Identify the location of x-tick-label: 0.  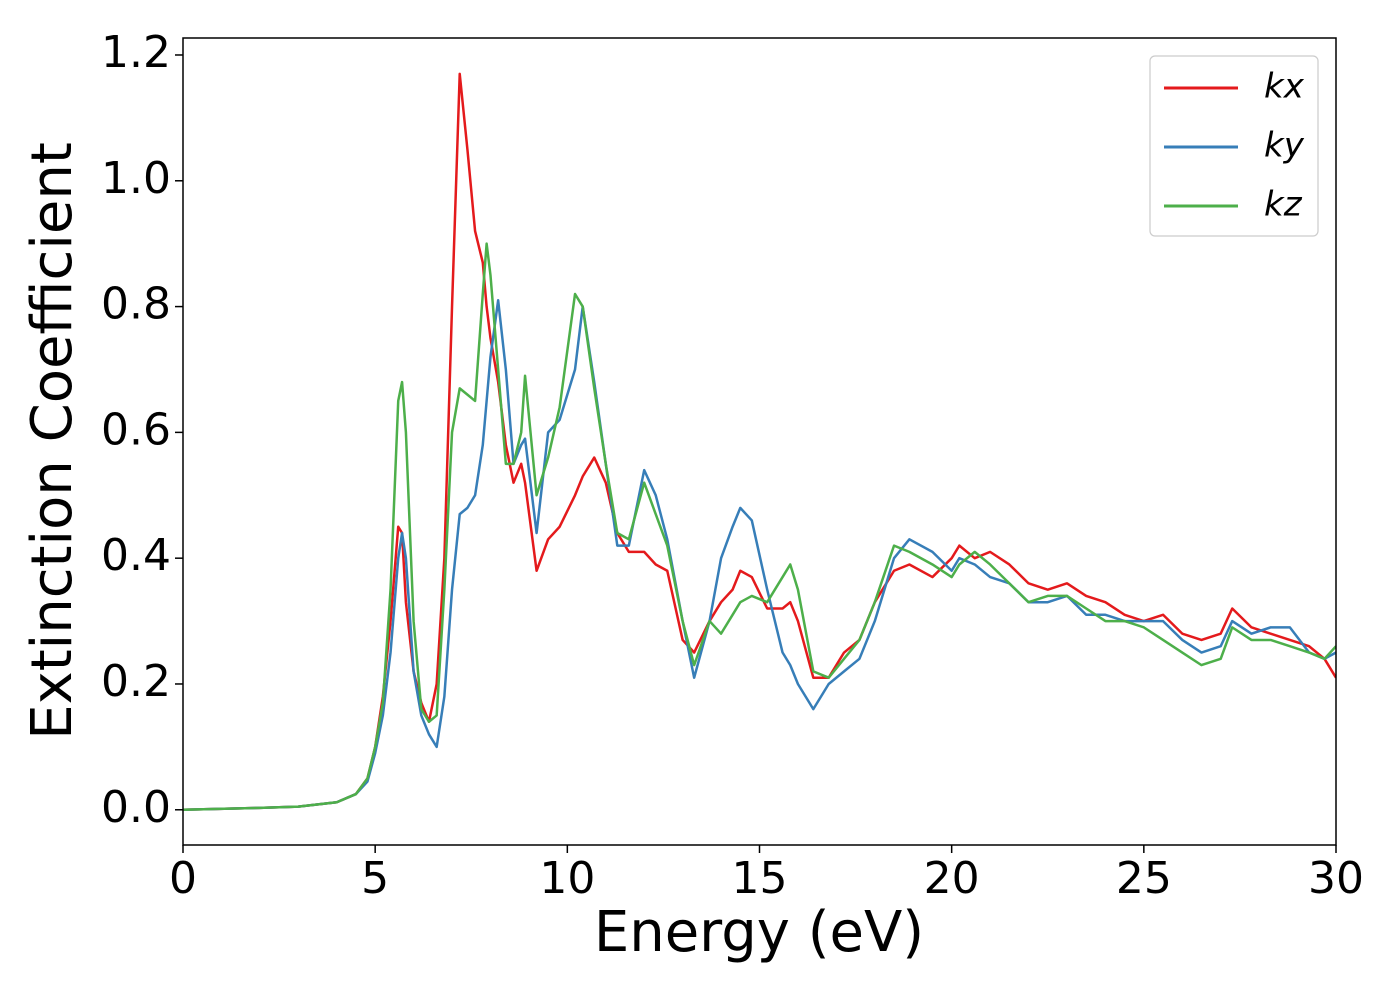
(183, 878).